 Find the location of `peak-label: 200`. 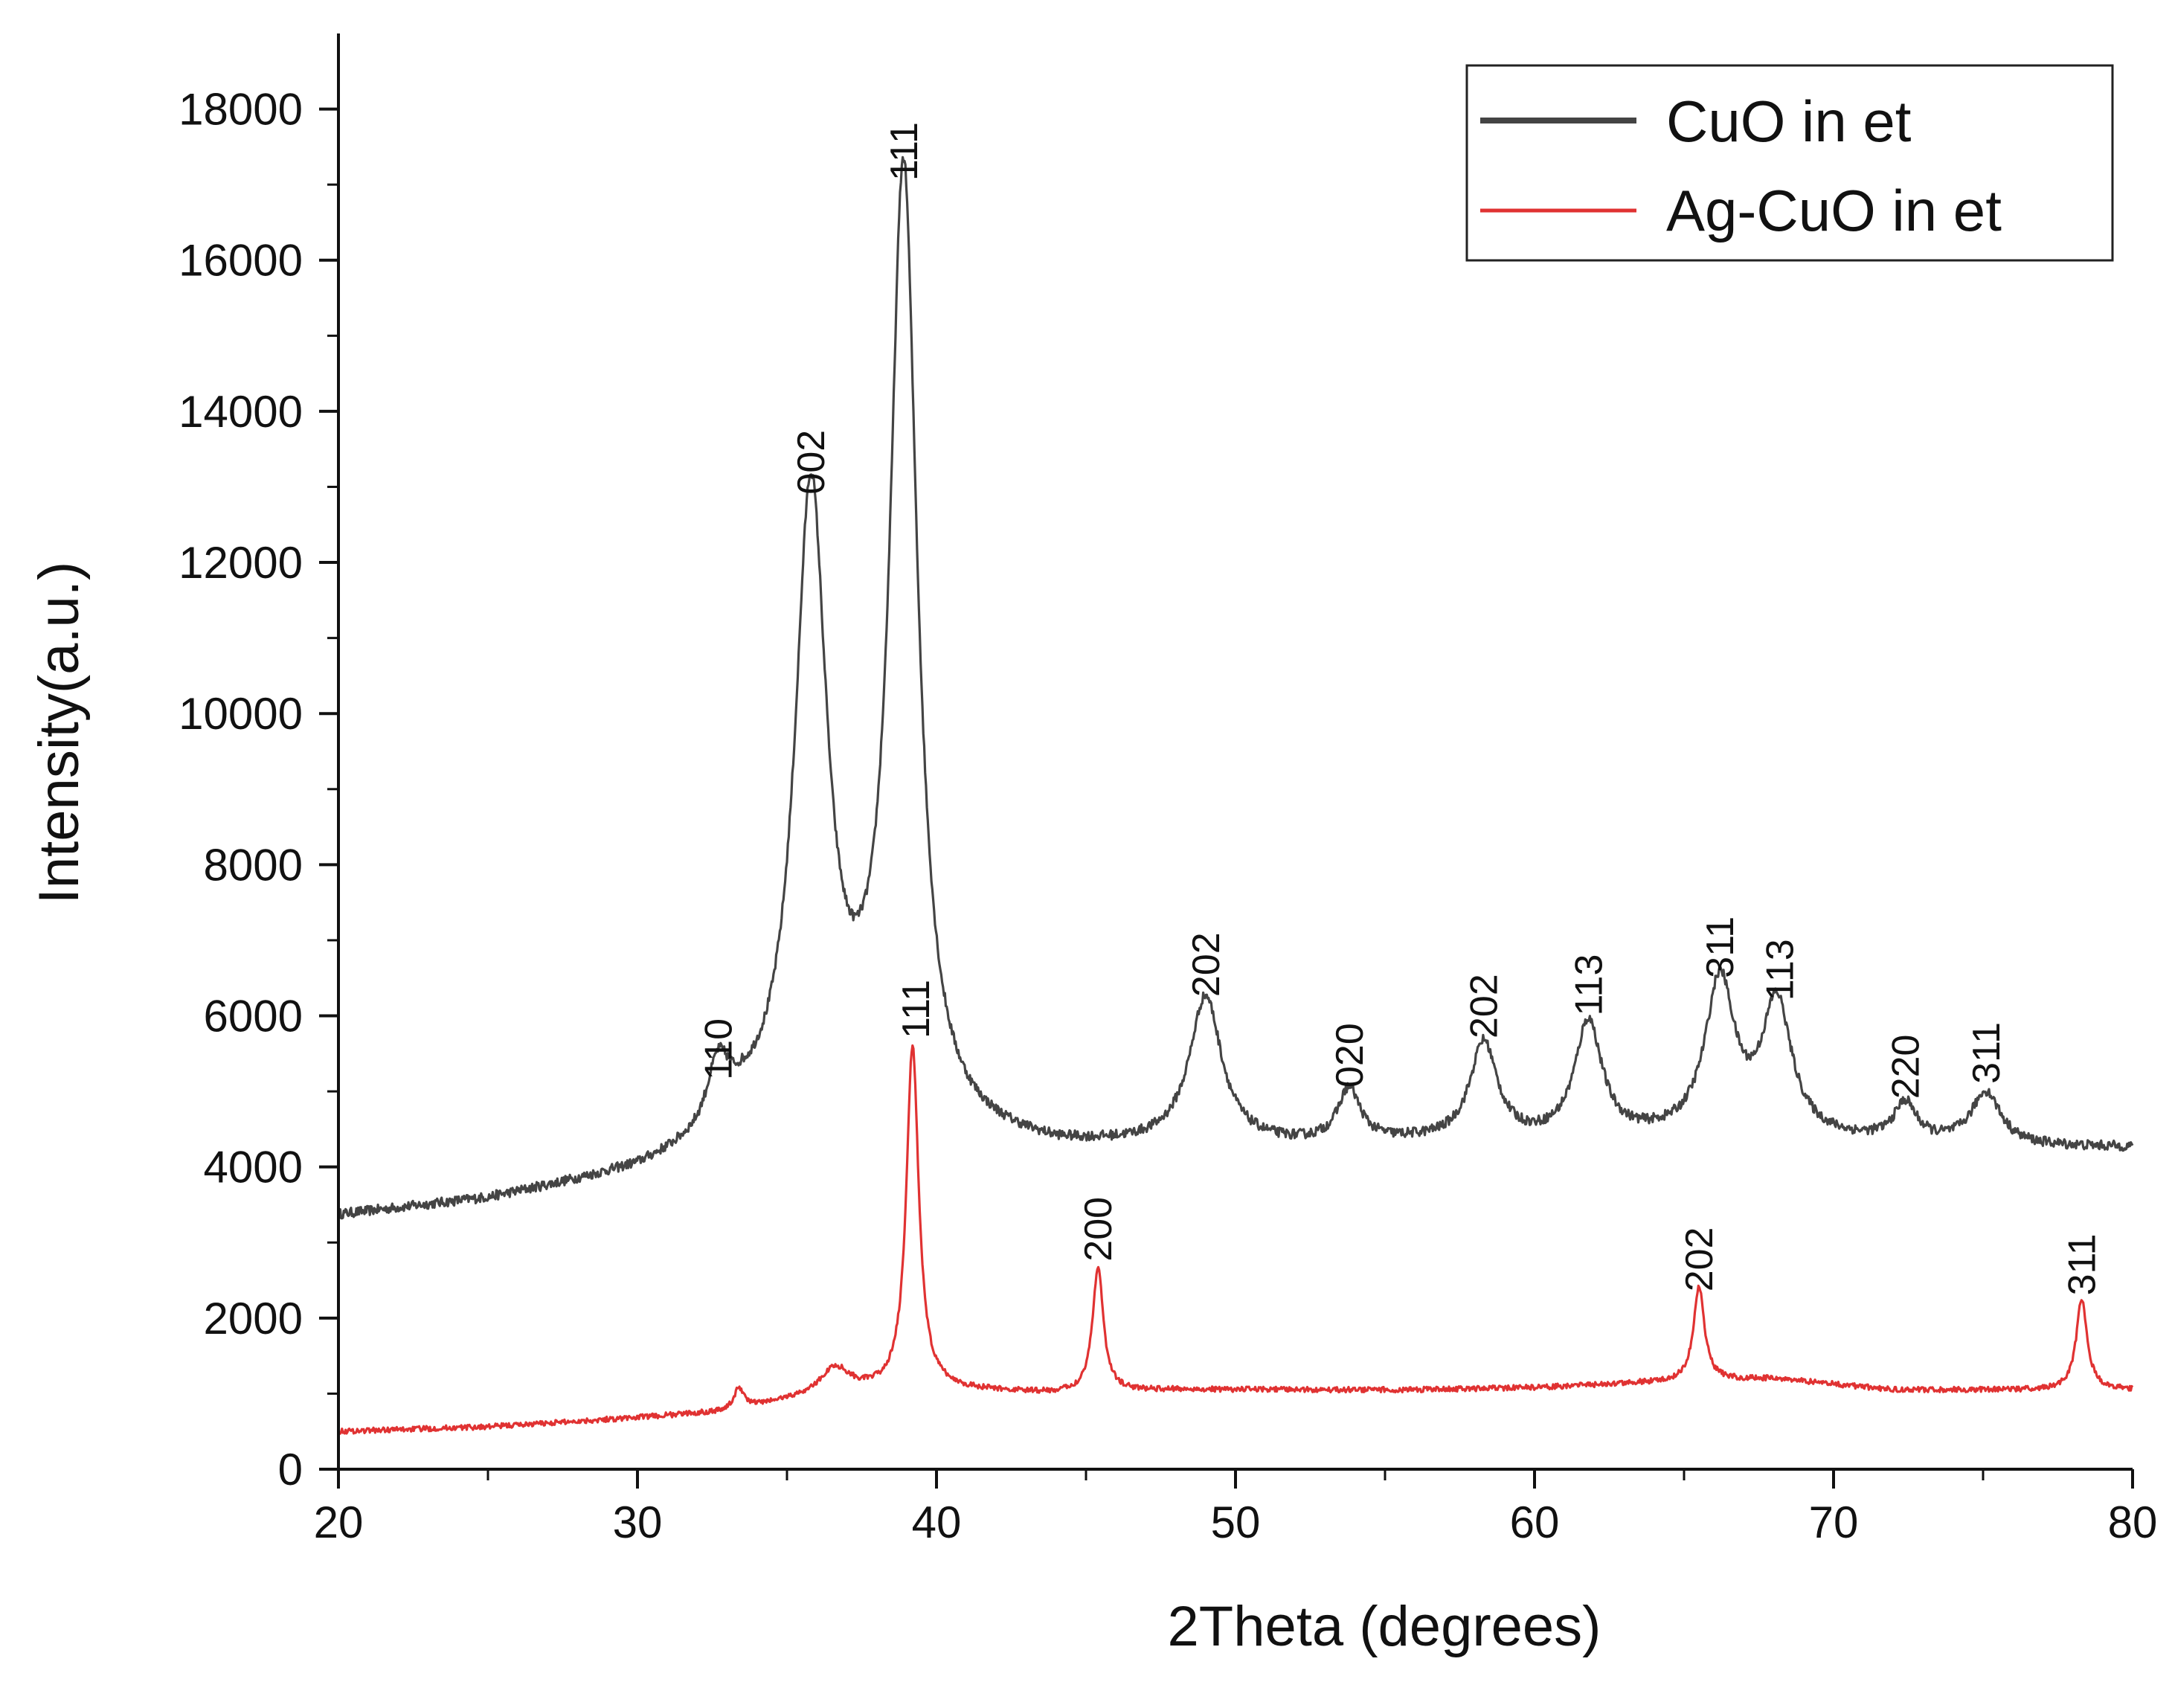

peak-label: 200 is located at coordinates (1098, 1229).